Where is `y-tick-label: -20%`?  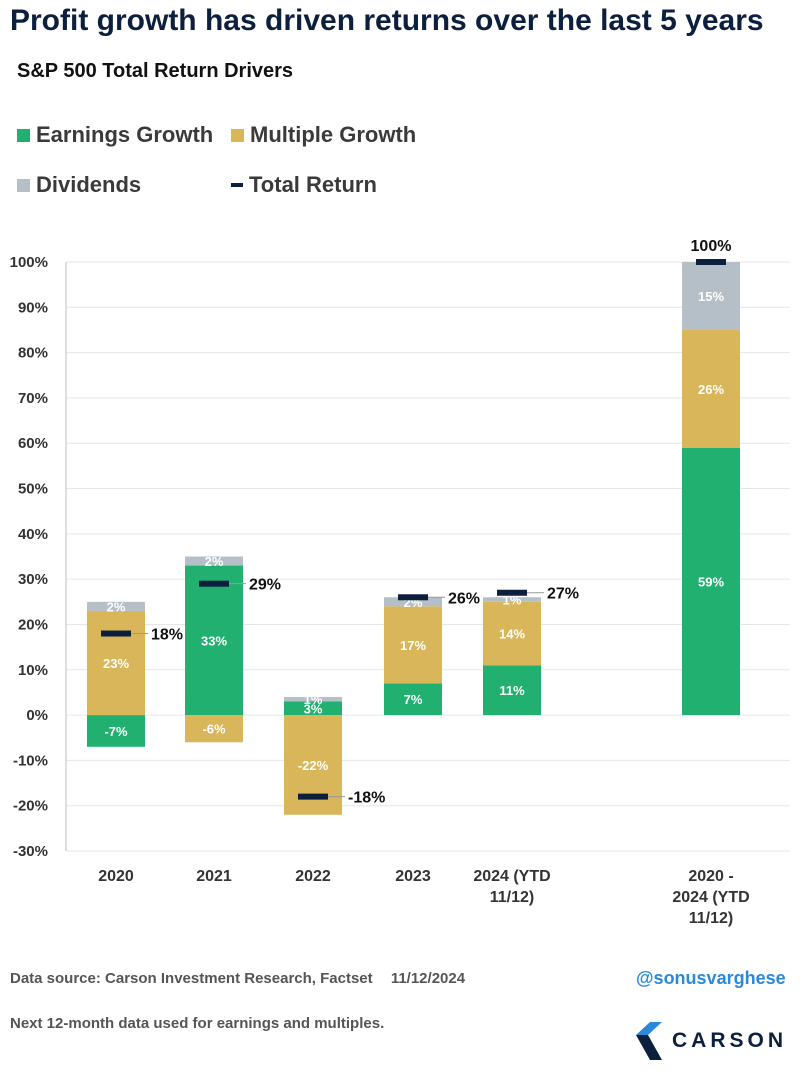 y-tick-label: -20% is located at coordinates (30, 806).